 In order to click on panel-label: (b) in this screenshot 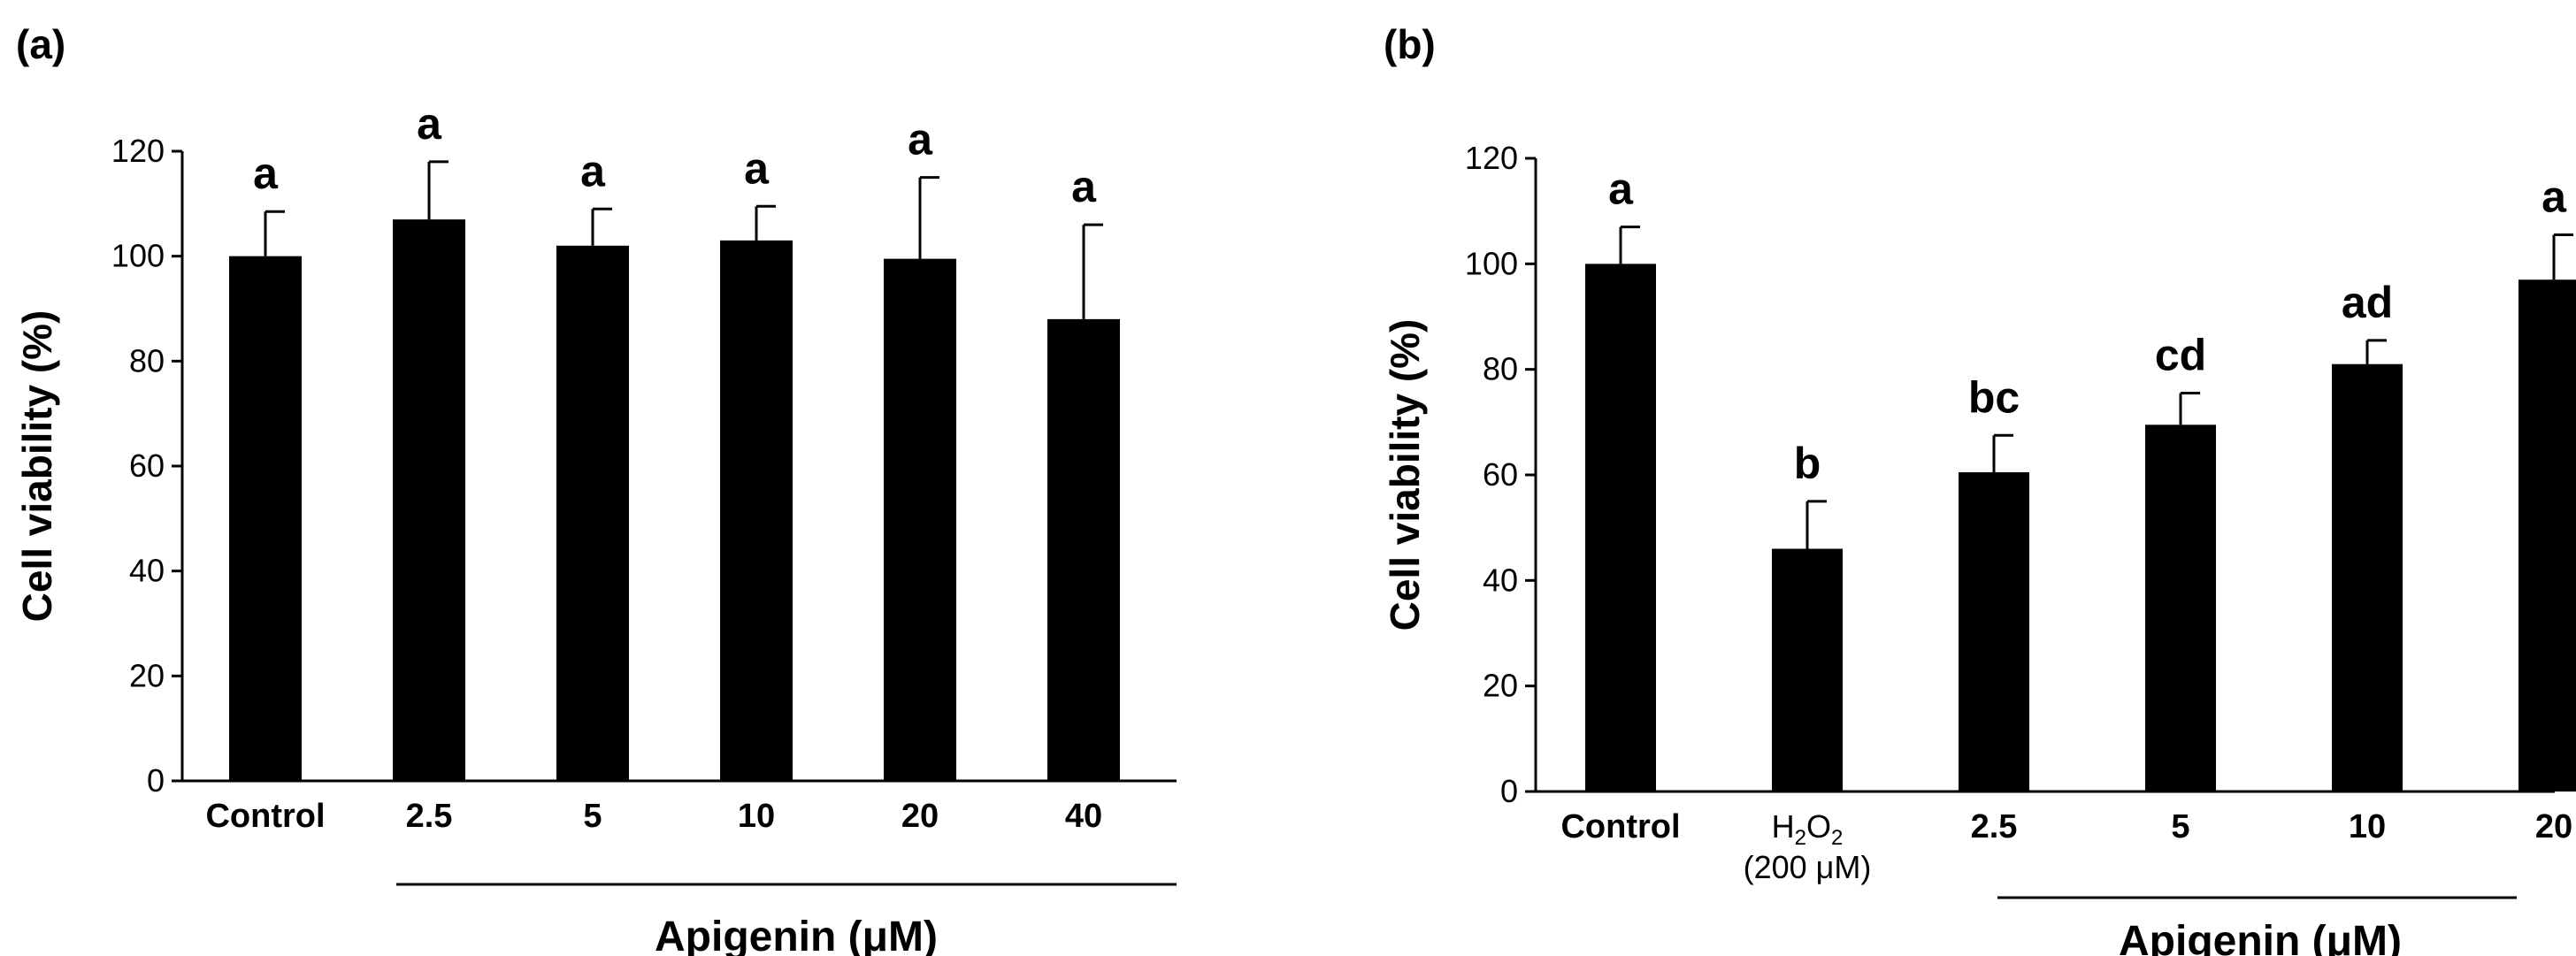, I will do `click(1410, 44)`.